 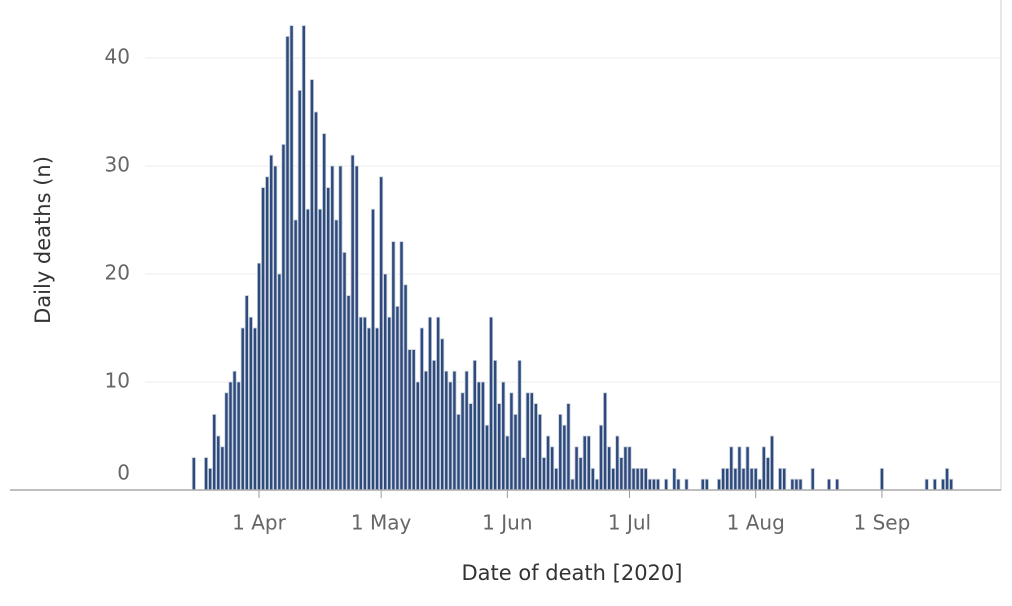 What do you see at coordinates (117, 381) in the screenshot?
I see `y-tick-label: 10` at bounding box center [117, 381].